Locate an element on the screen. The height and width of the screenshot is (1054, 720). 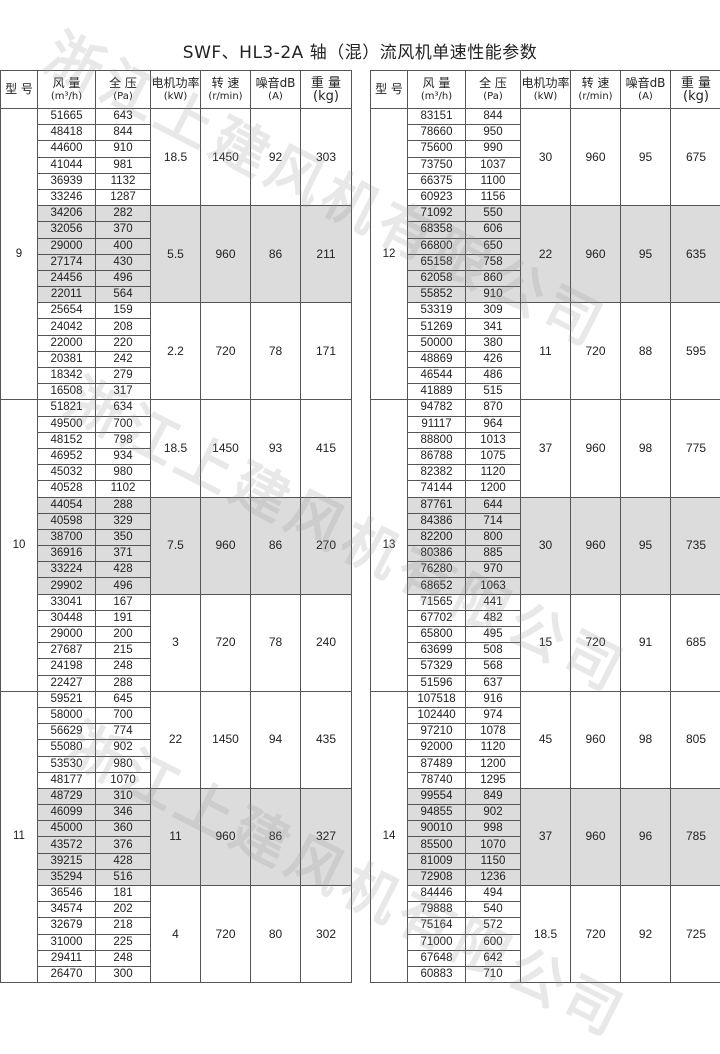
pressure-cell: 1120 is located at coordinates (493, 473).